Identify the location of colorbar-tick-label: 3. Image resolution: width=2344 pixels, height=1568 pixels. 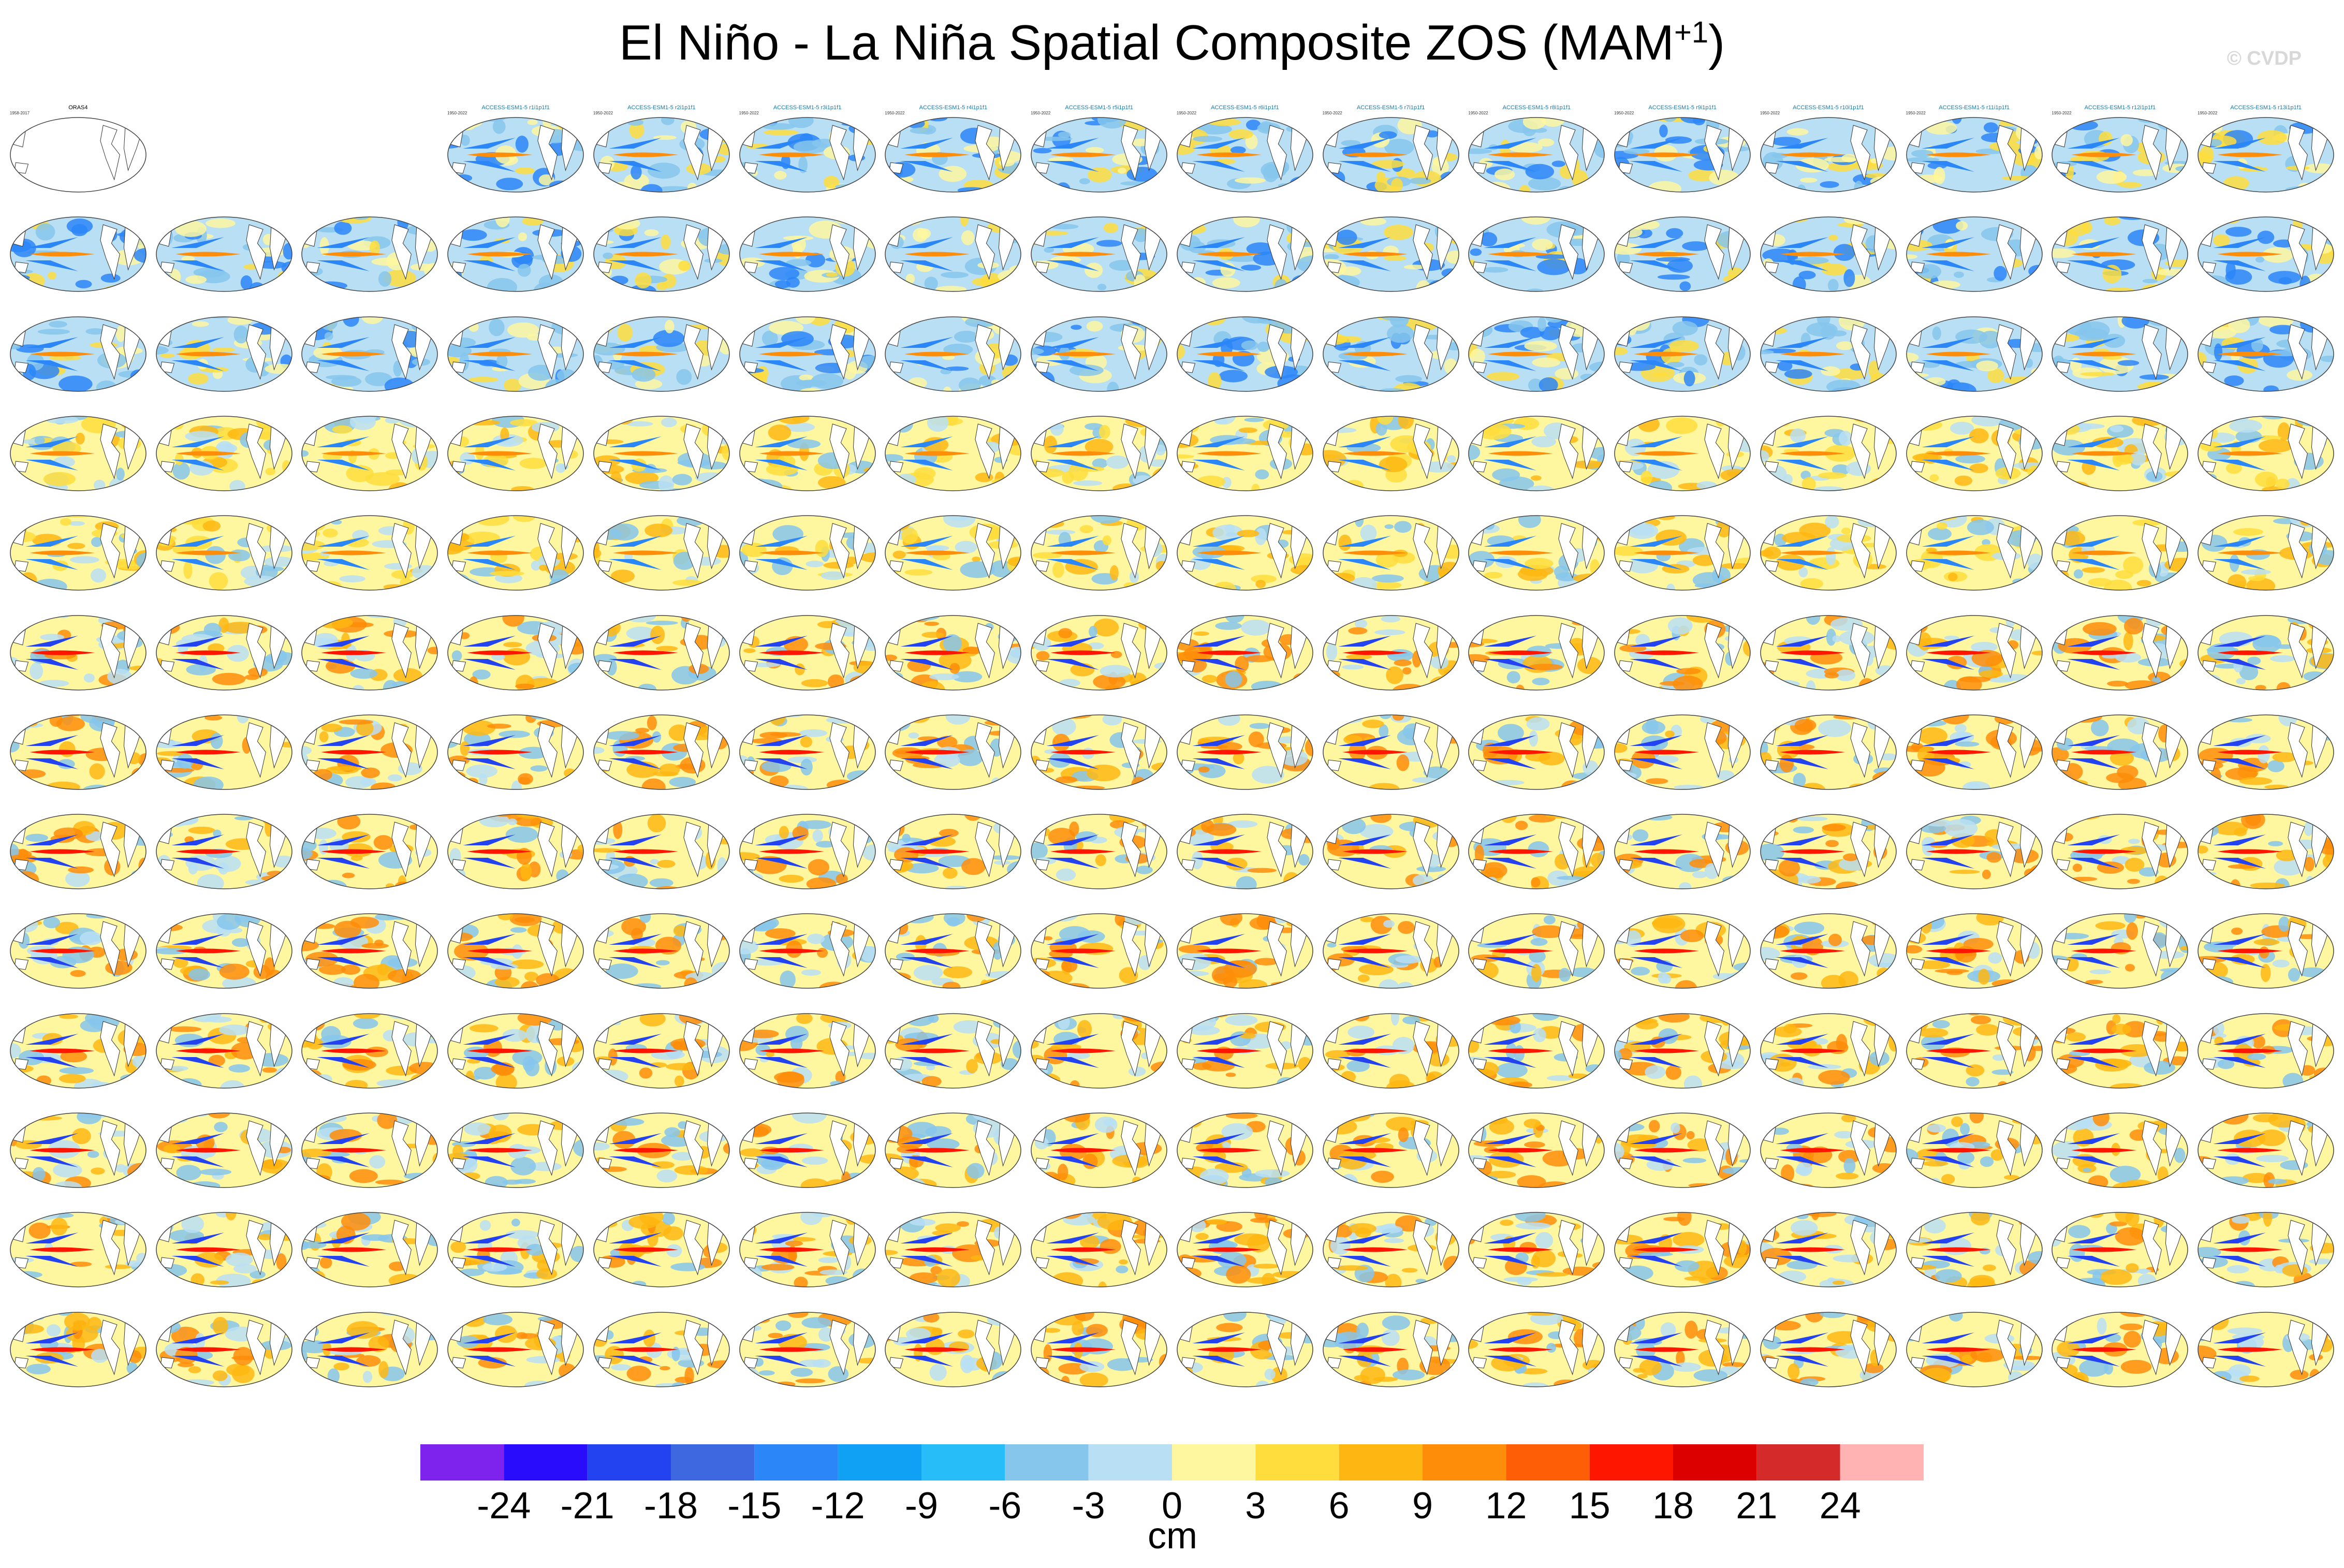
(1255, 1506).